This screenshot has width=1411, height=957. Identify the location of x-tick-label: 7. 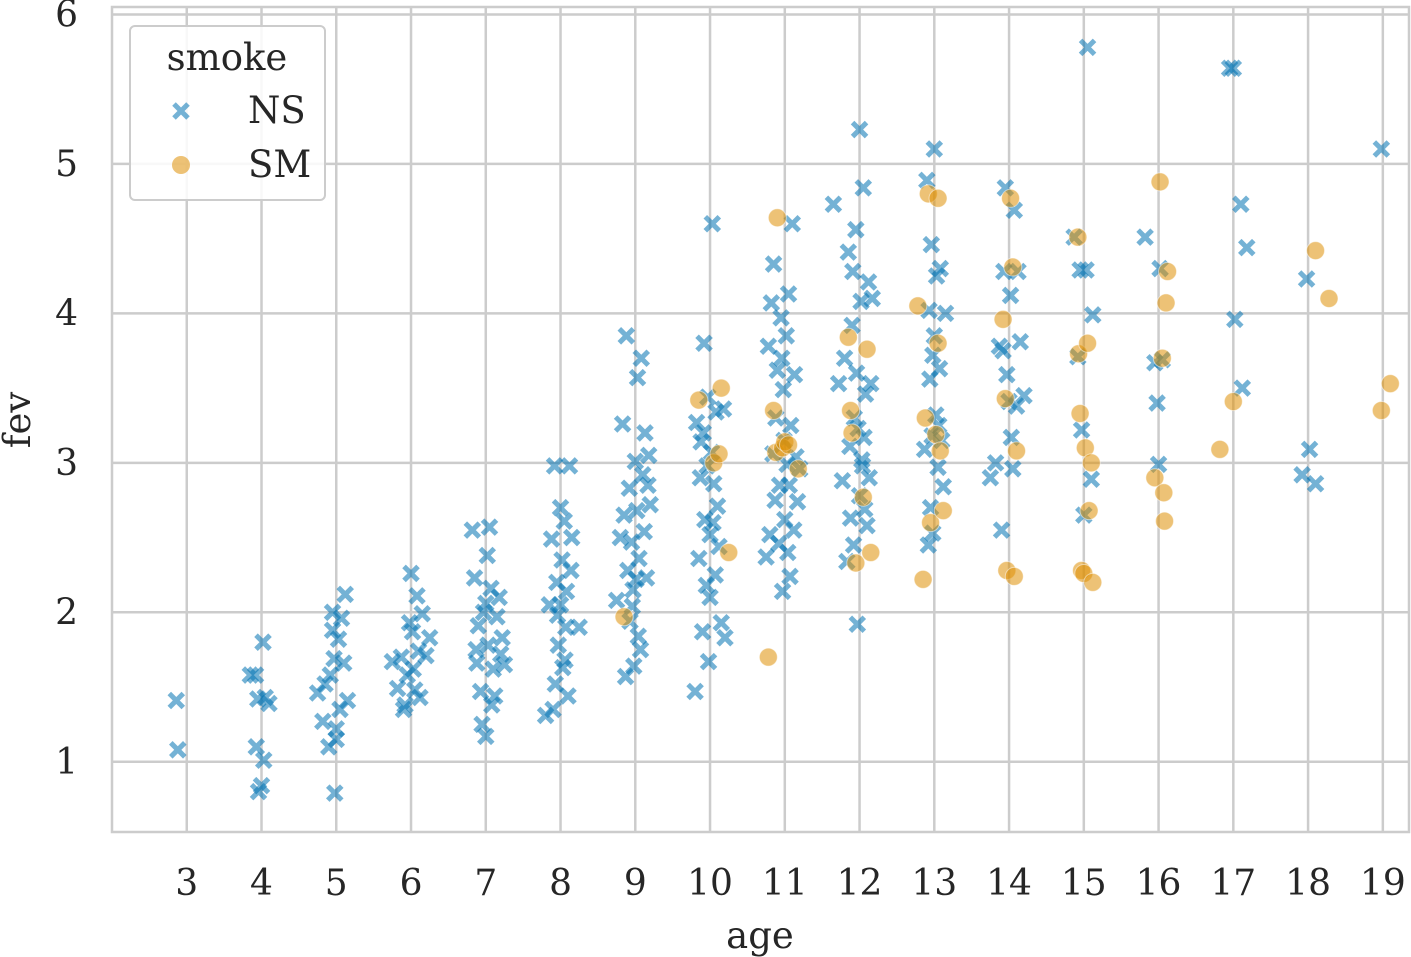
(485, 883).